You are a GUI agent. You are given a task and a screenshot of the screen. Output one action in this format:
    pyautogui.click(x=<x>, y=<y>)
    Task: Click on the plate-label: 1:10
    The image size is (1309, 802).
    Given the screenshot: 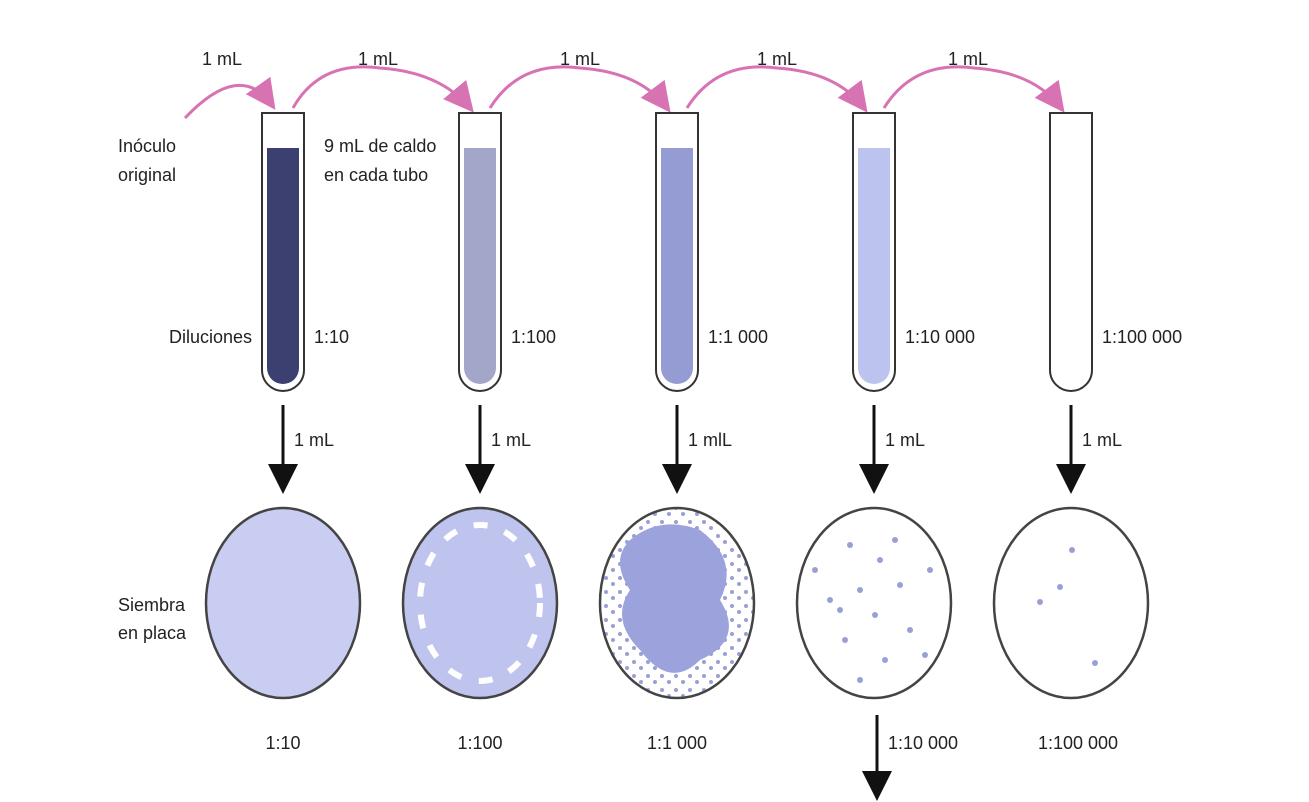 What is the action you would take?
    pyautogui.click(x=282, y=743)
    